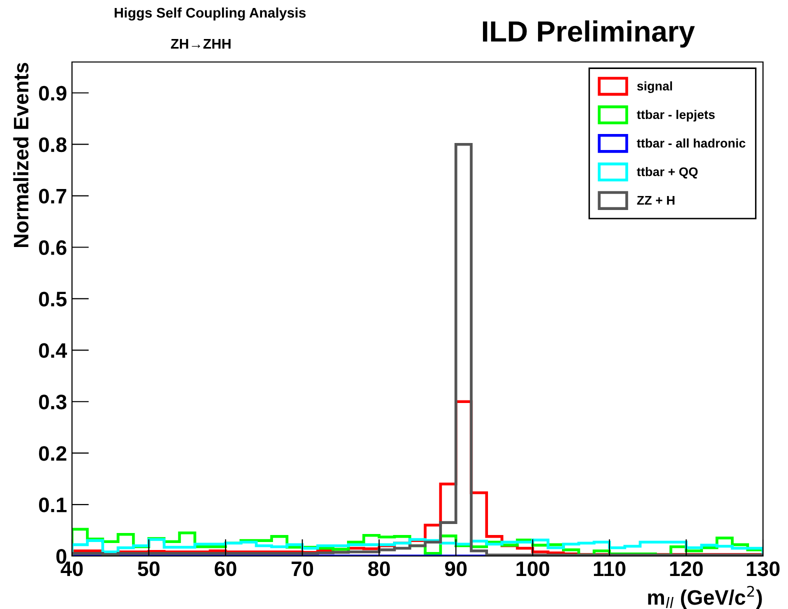  What do you see at coordinates (303, 568) in the screenshot?
I see `x-tick-label: 70` at bounding box center [303, 568].